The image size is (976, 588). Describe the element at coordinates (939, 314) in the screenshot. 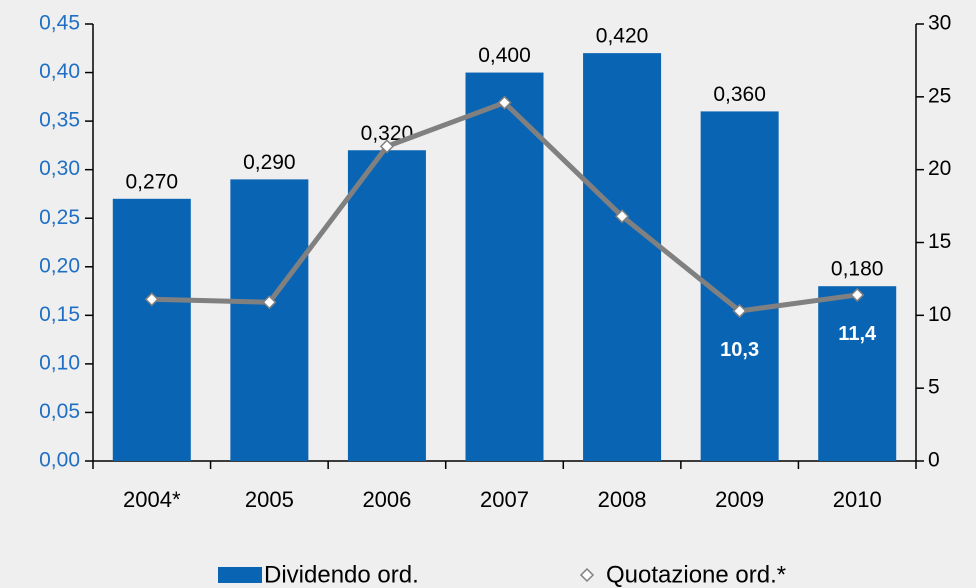

I see `y2-tick-label: 10` at that location.